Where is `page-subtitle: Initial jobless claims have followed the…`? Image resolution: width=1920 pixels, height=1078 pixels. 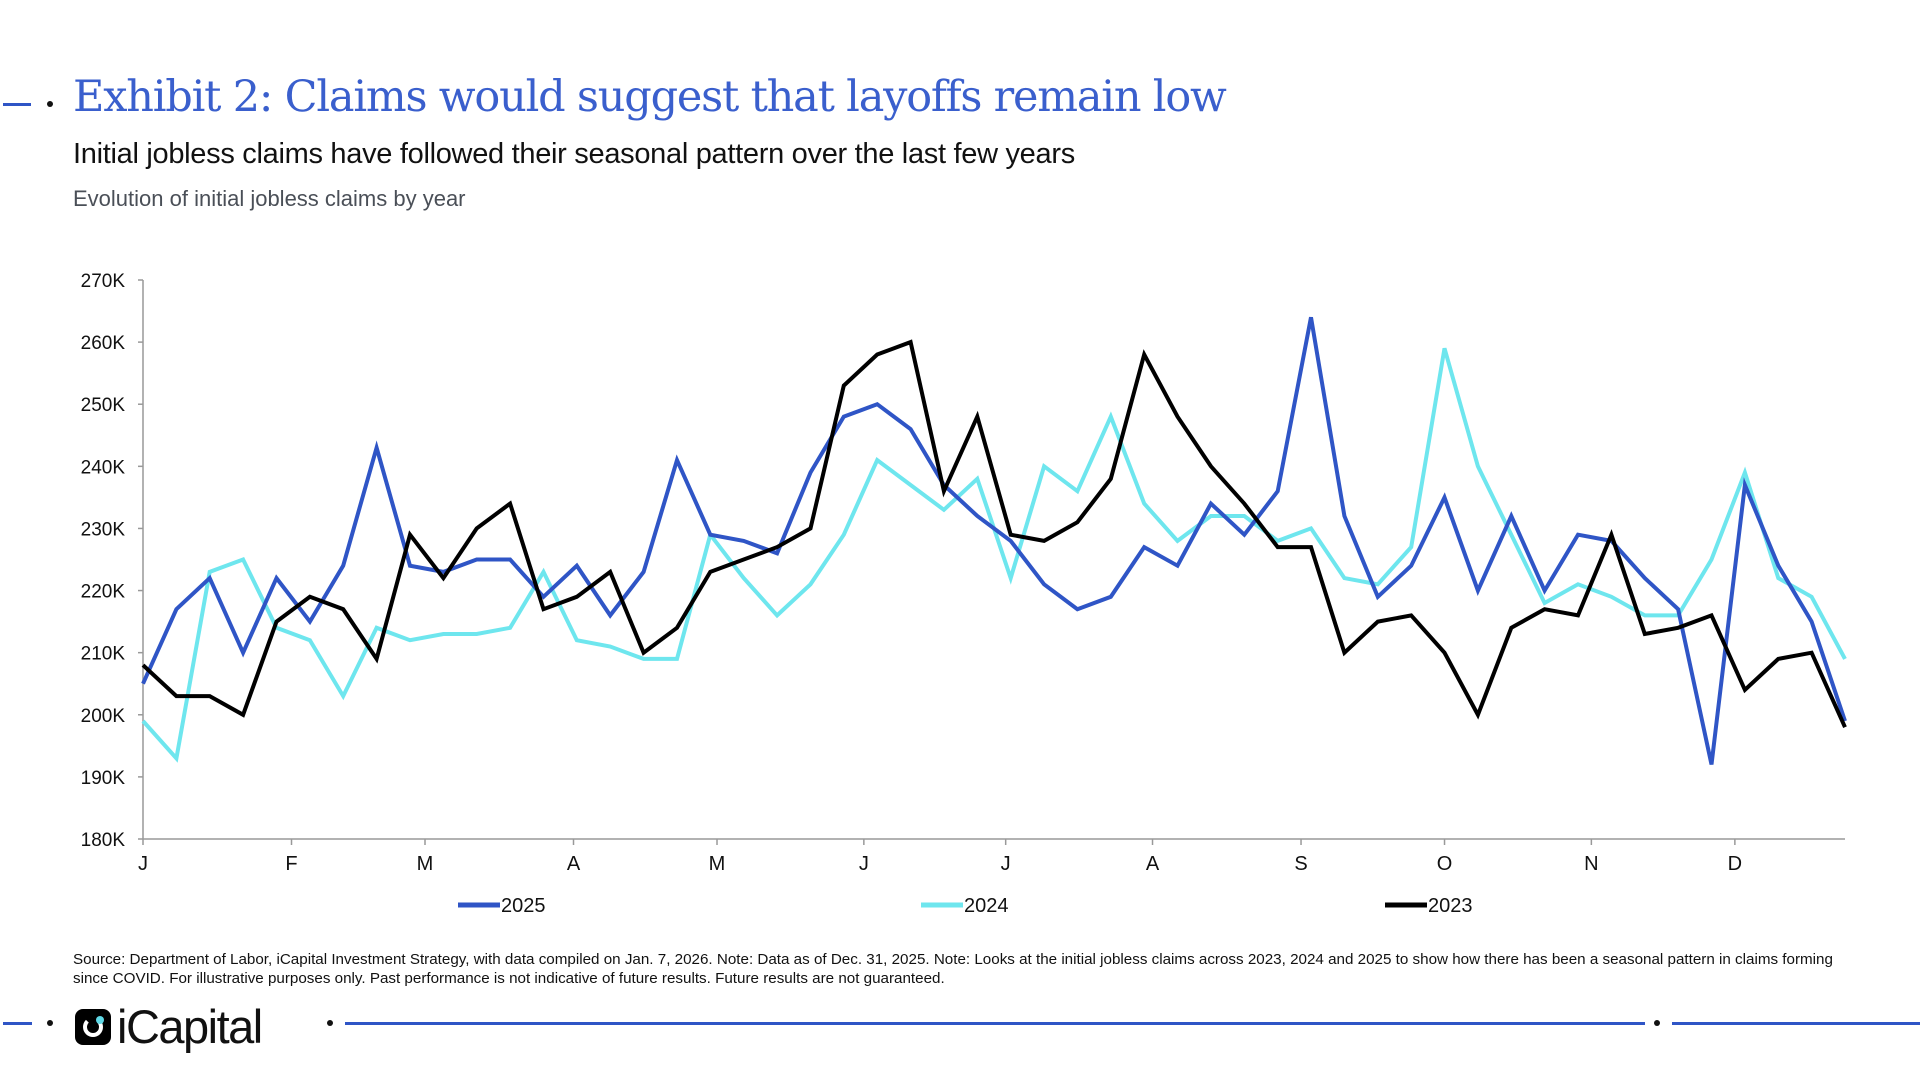 page-subtitle: Initial jobless claims have followed the… is located at coordinates (574, 154).